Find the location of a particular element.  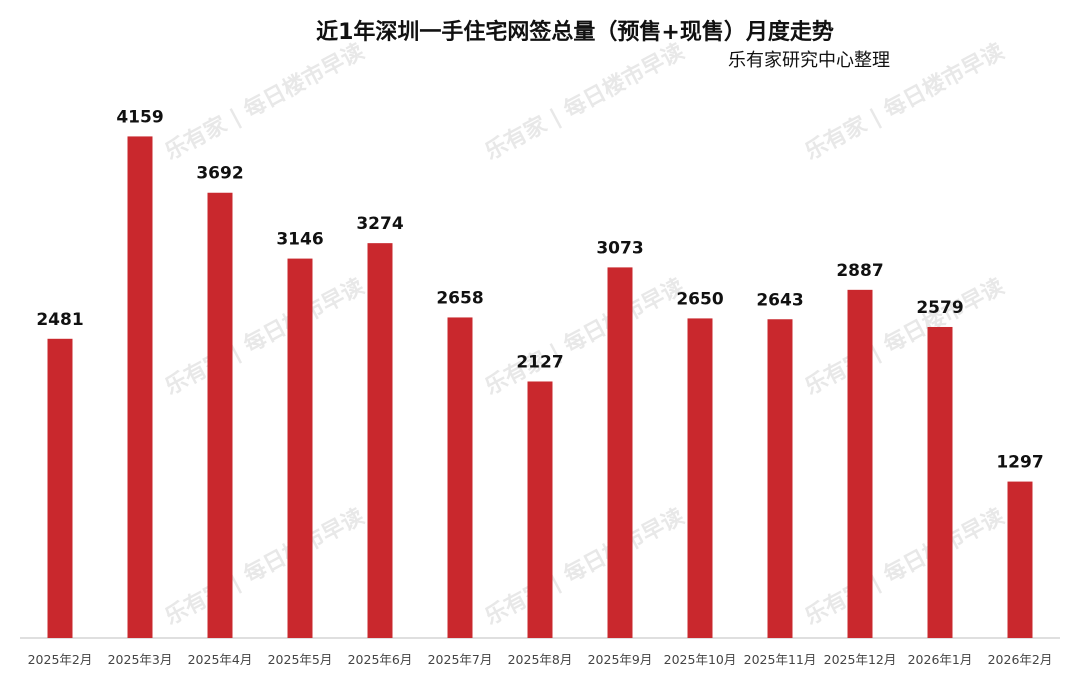

x-tick-label: 2026年2月 is located at coordinates (1020, 659).